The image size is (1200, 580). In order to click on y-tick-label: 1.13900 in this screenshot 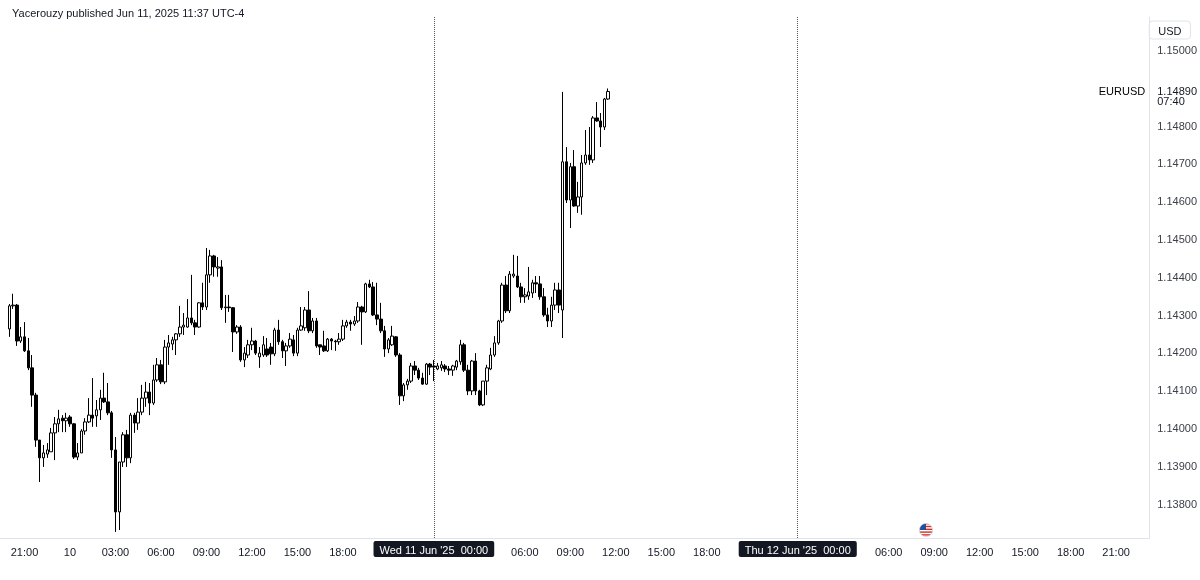, I will do `click(1177, 465)`.